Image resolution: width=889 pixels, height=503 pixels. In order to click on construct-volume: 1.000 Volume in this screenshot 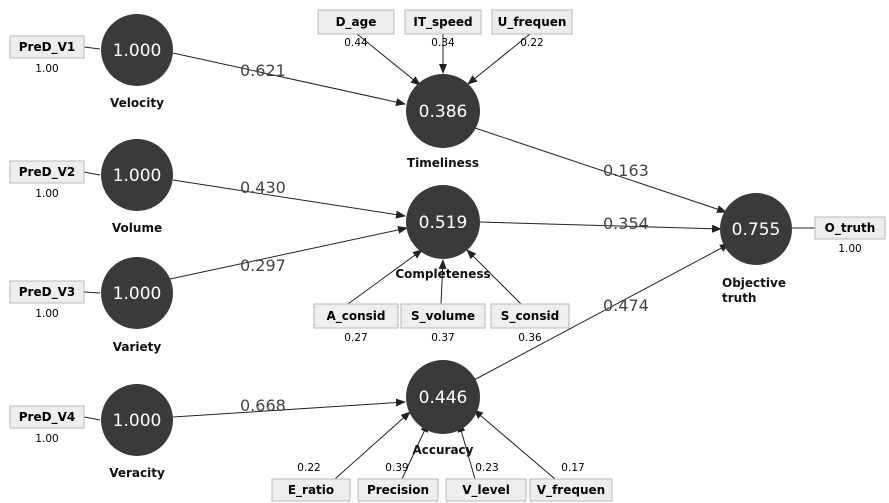, I will do `click(137, 187)`.